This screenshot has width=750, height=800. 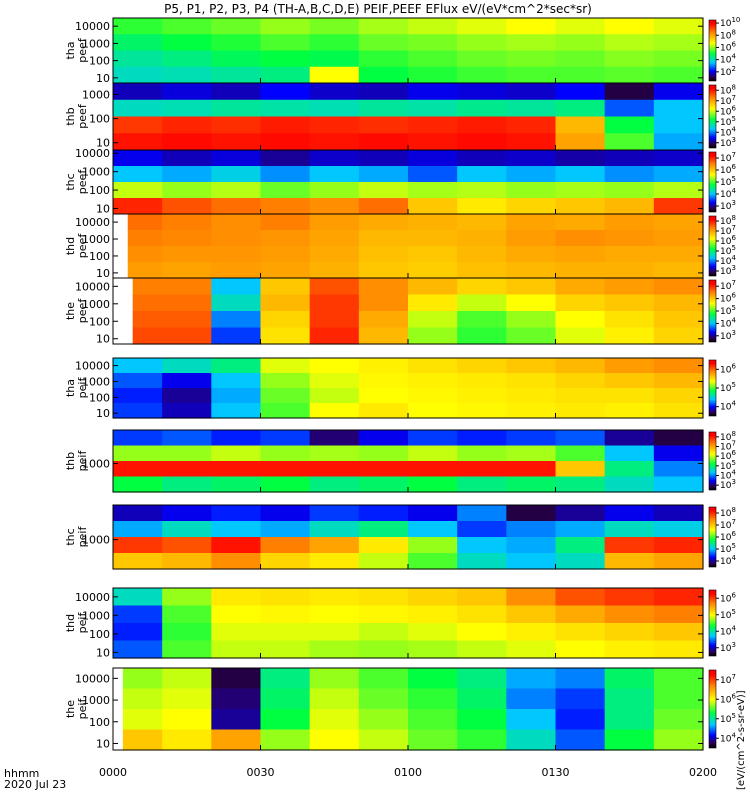 I want to click on colorbar-tick-label: 10⁶, so click(x=728, y=368).